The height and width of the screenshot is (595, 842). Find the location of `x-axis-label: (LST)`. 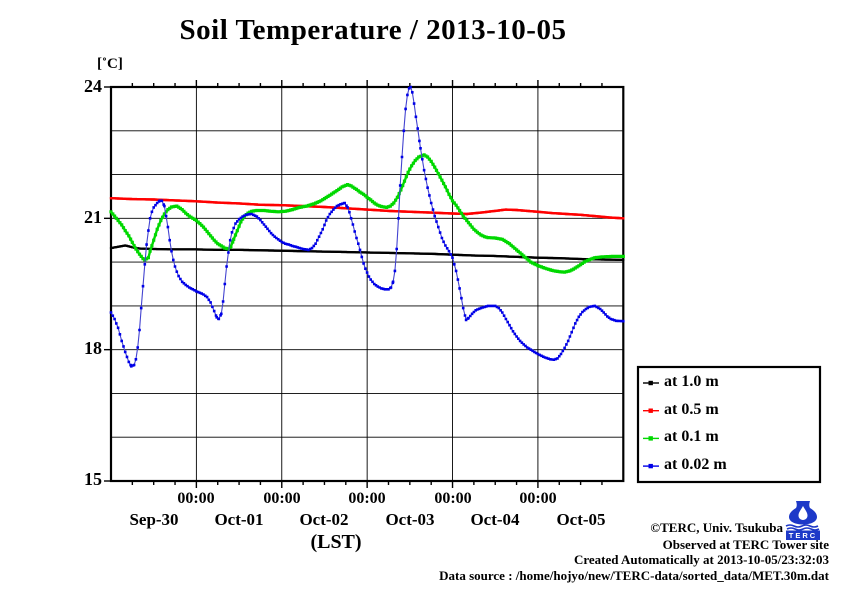

x-axis-label: (LST) is located at coordinates (336, 542).